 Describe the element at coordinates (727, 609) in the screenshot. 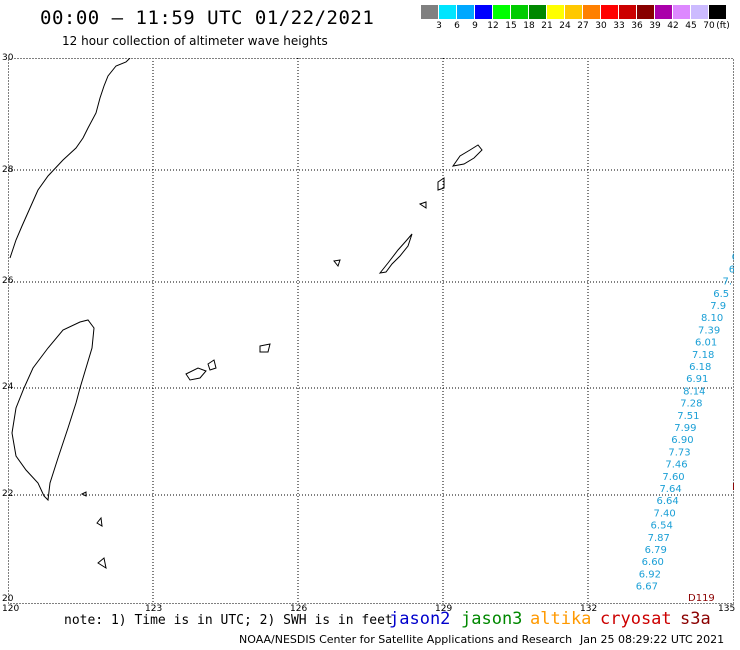

I see `lon-label: 135` at that location.